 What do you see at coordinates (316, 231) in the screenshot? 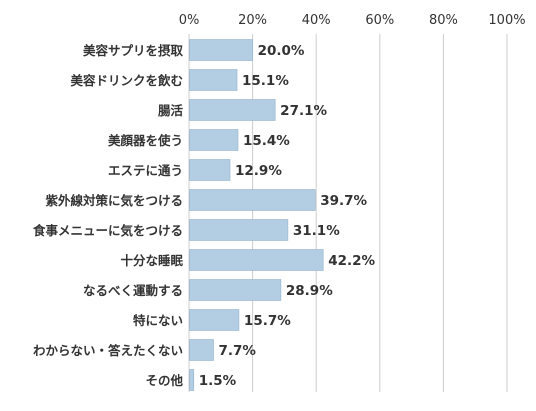
I see `value-label: 31.1%` at bounding box center [316, 231].